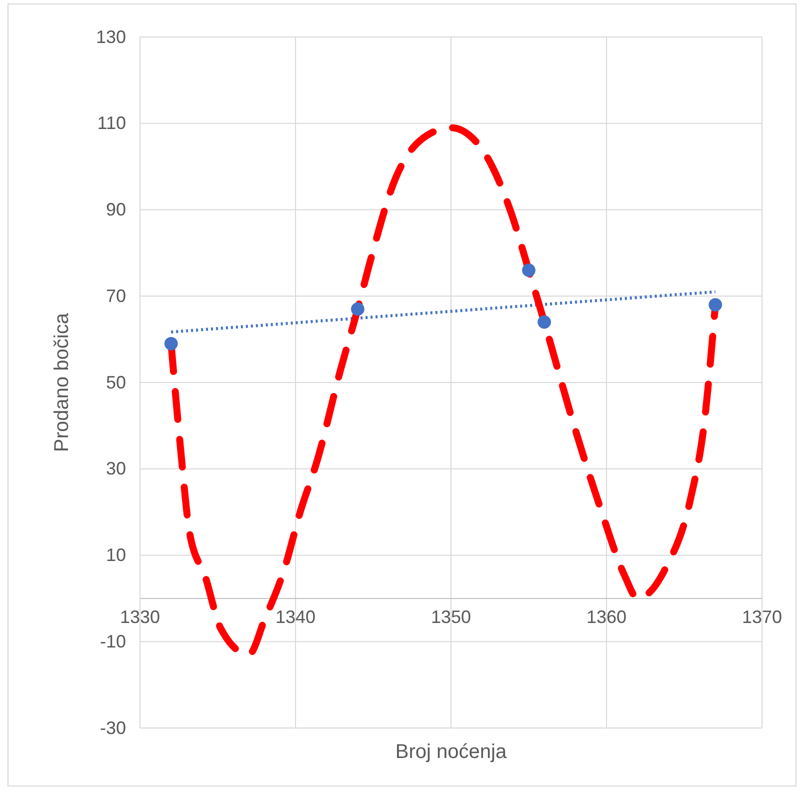 The height and width of the screenshot is (791, 804). What do you see at coordinates (116, 382) in the screenshot?
I see `y-tick-label: 50` at bounding box center [116, 382].